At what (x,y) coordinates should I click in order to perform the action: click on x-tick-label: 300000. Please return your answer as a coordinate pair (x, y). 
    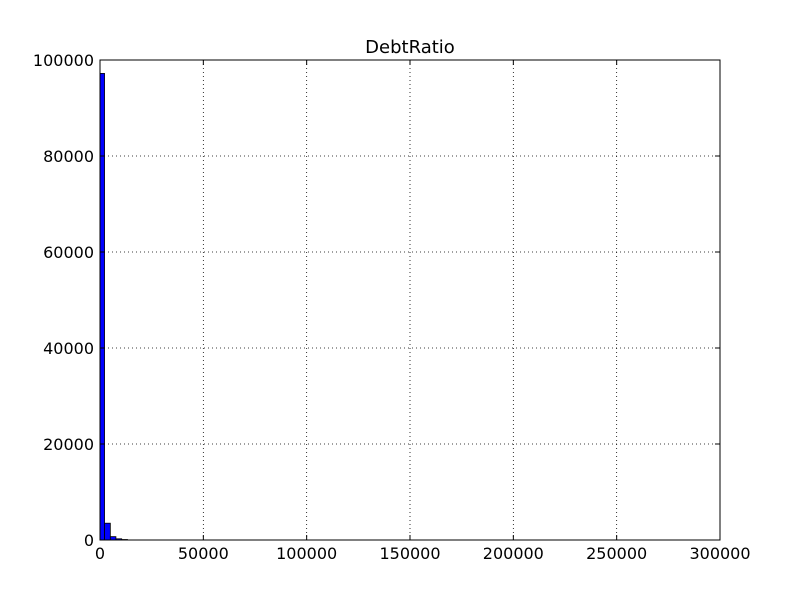
    Looking at the image, I should click on (719, 553).